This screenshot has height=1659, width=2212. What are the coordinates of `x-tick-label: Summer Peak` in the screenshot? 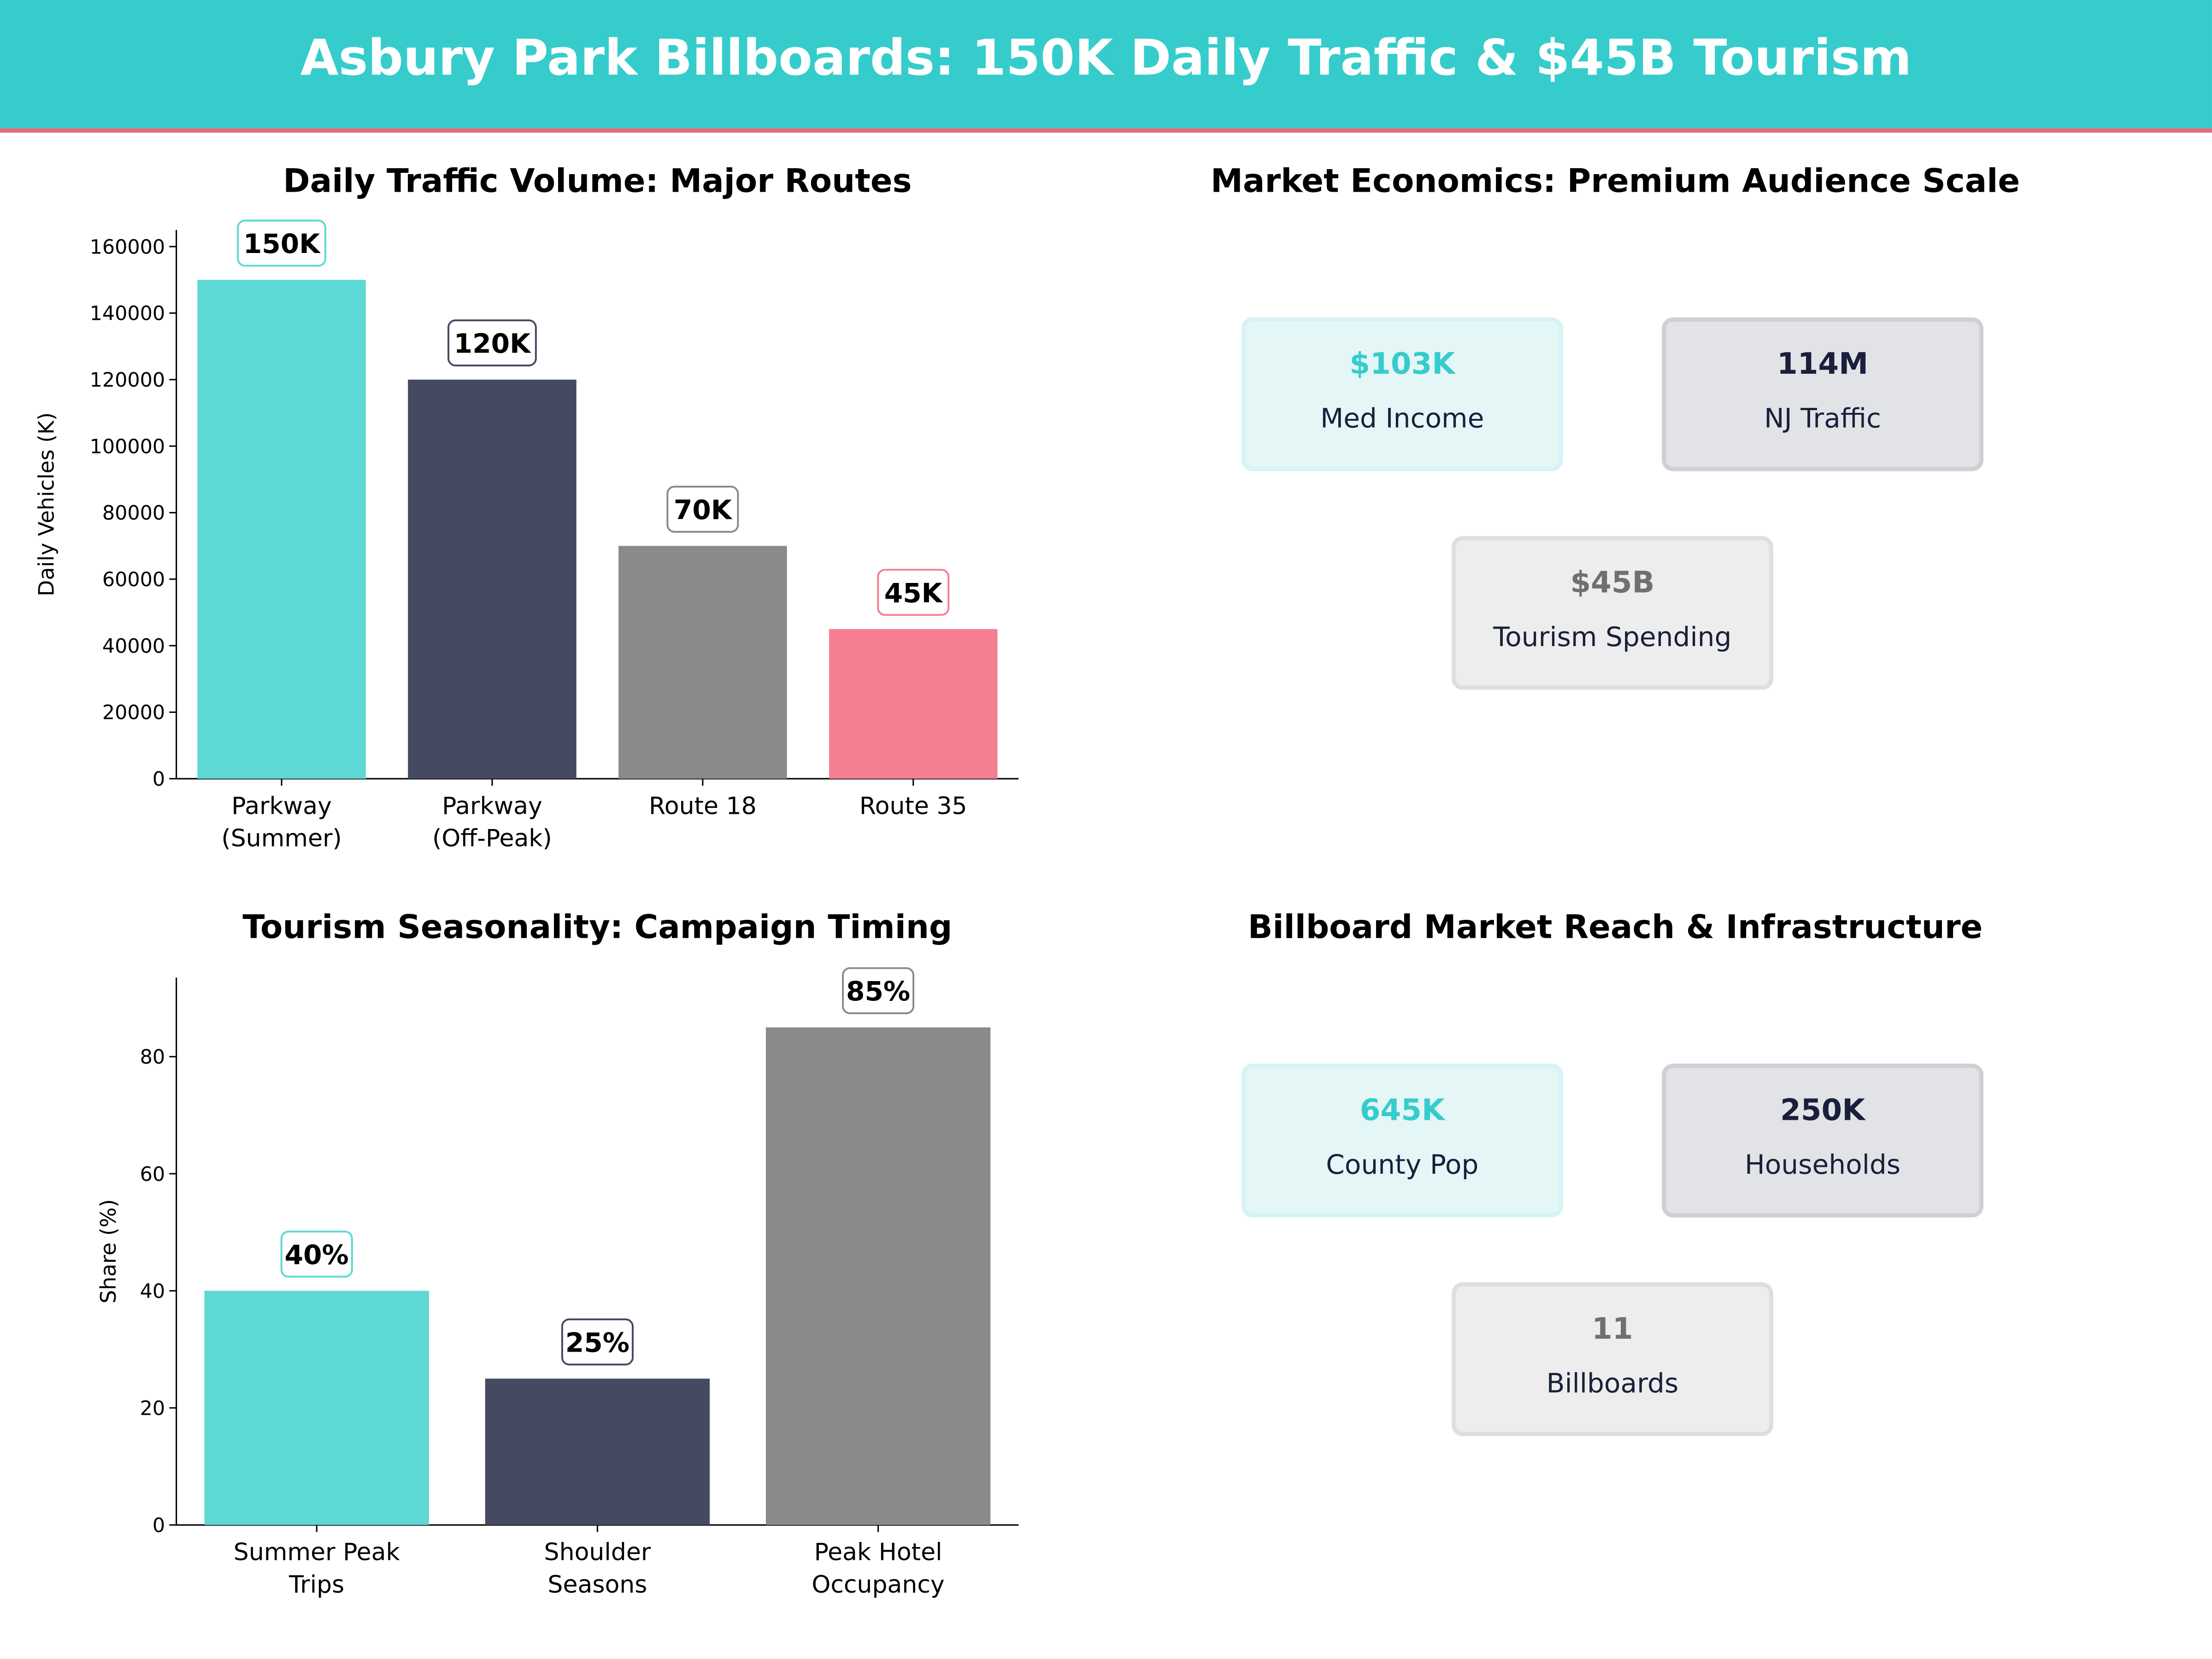 It's located at (317, 1552).